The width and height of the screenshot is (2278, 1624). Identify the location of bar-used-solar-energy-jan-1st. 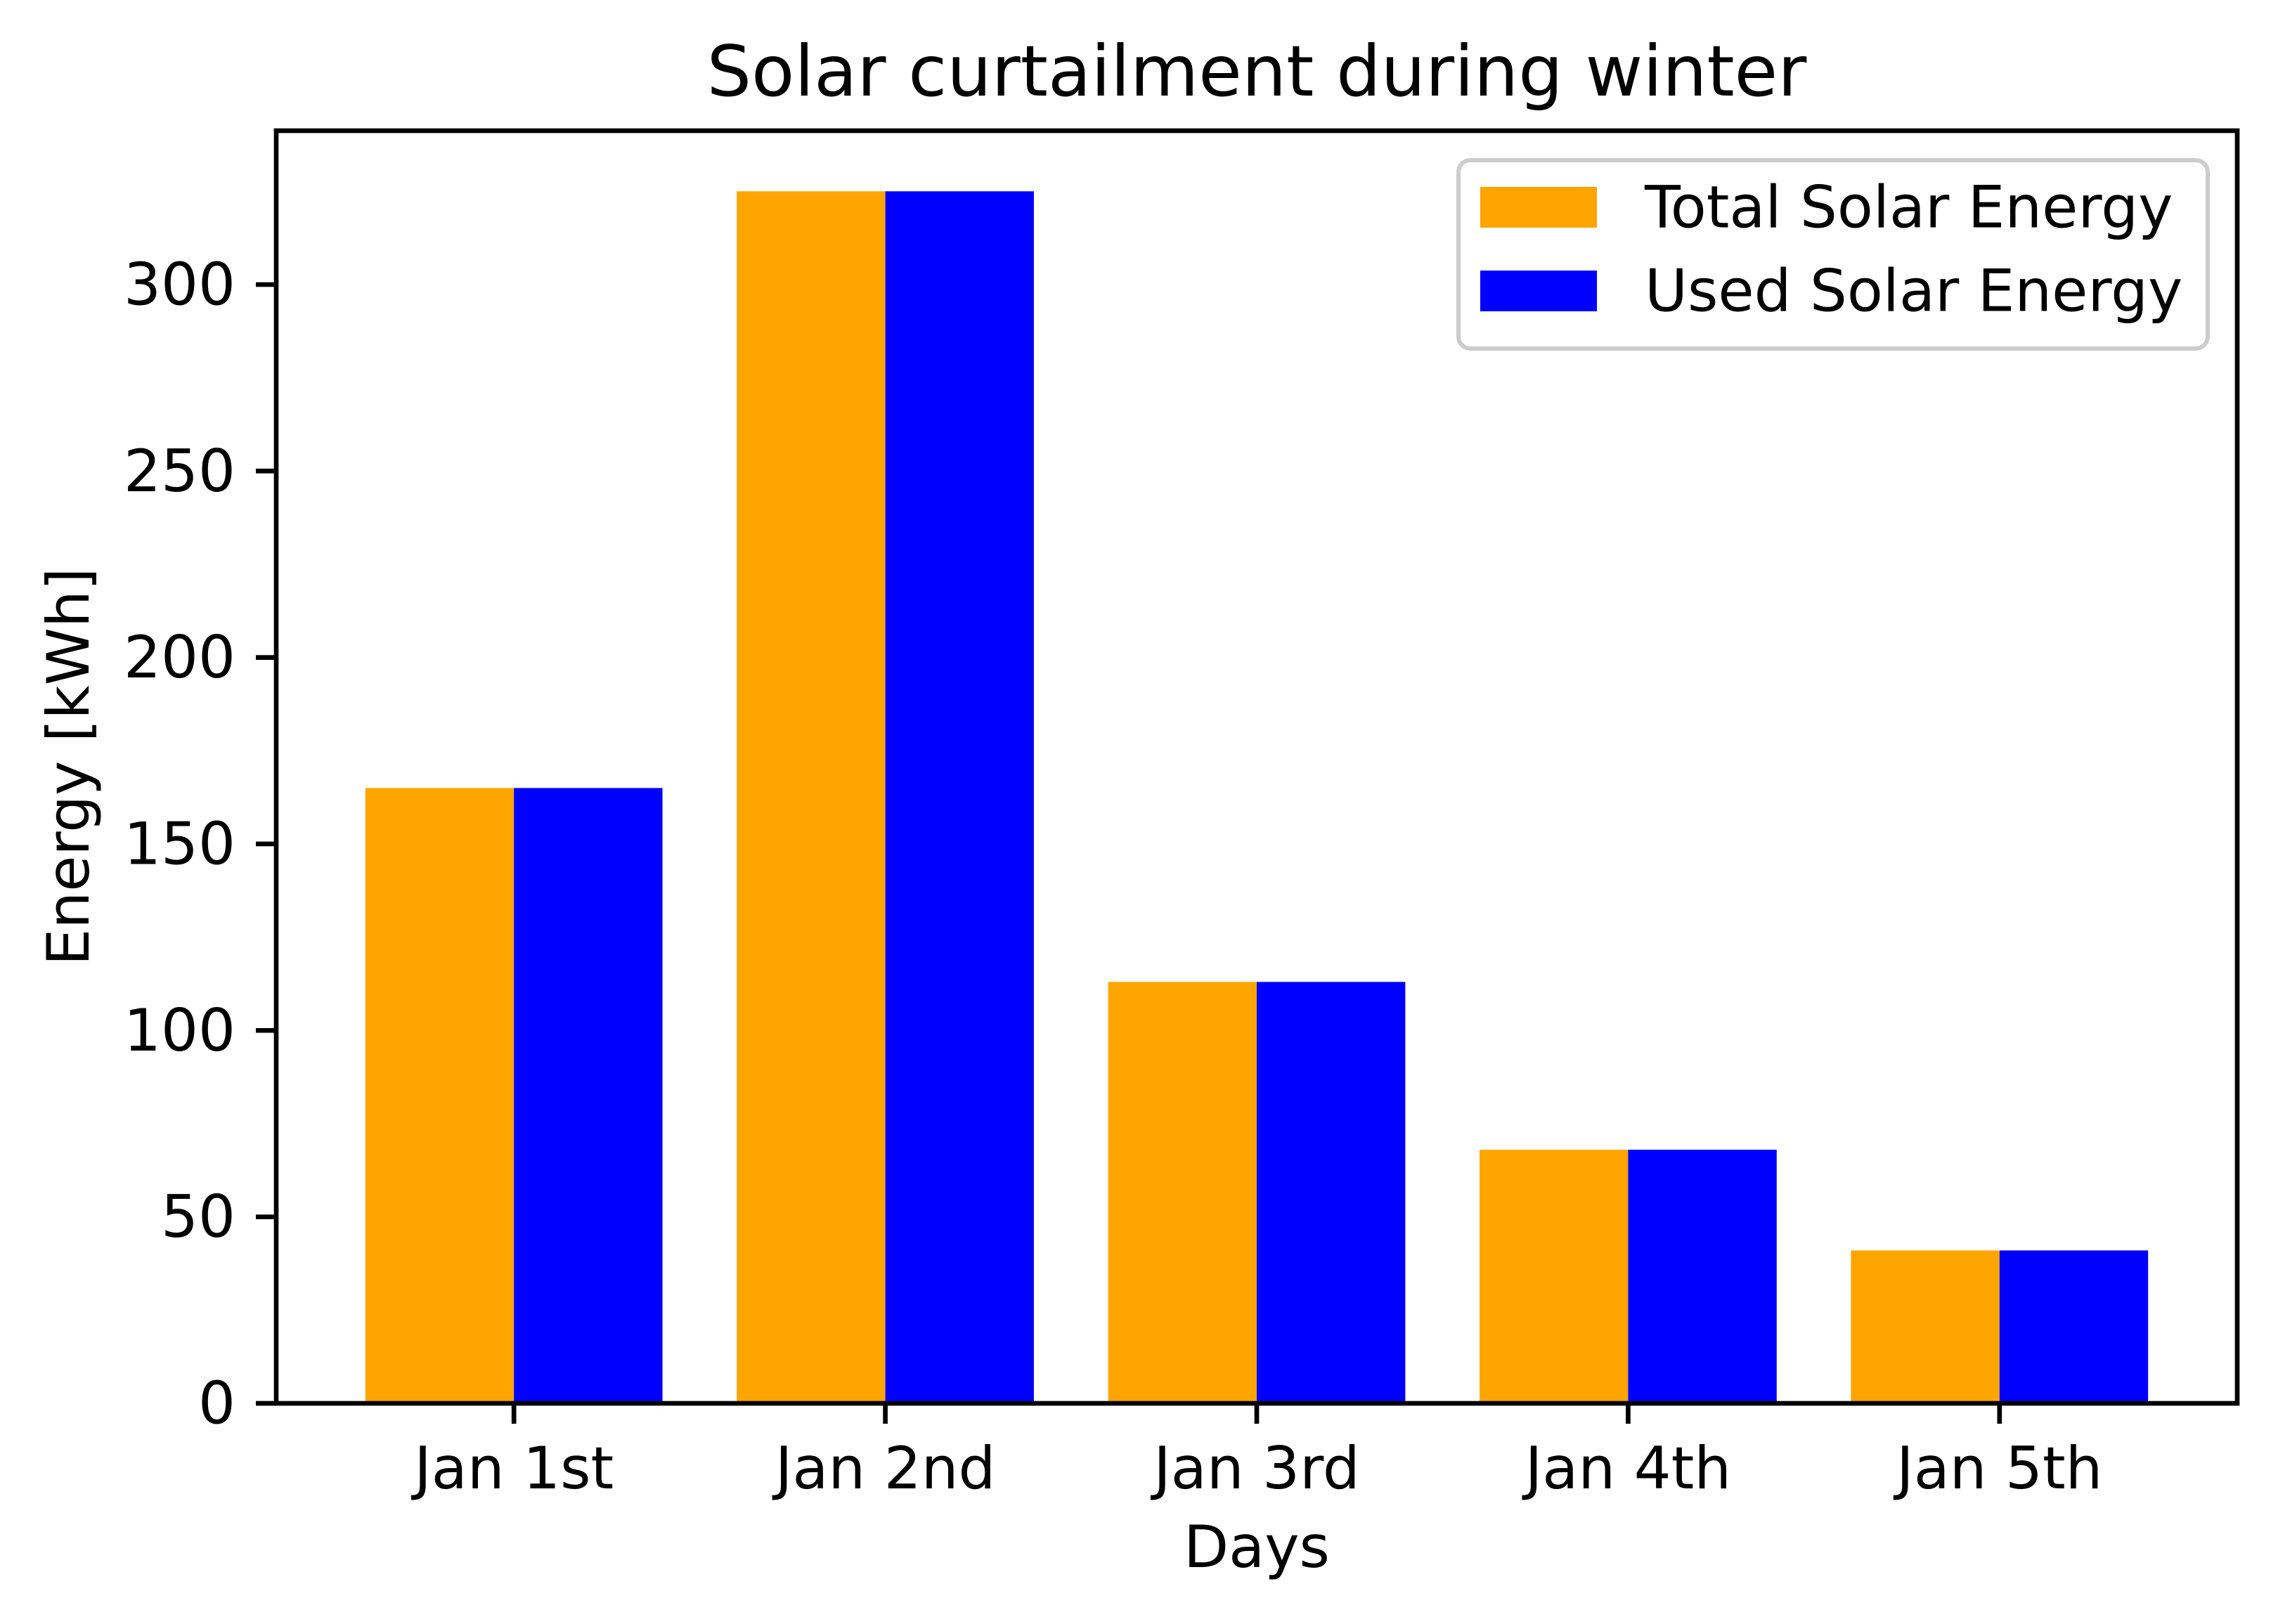
(588, 1095).